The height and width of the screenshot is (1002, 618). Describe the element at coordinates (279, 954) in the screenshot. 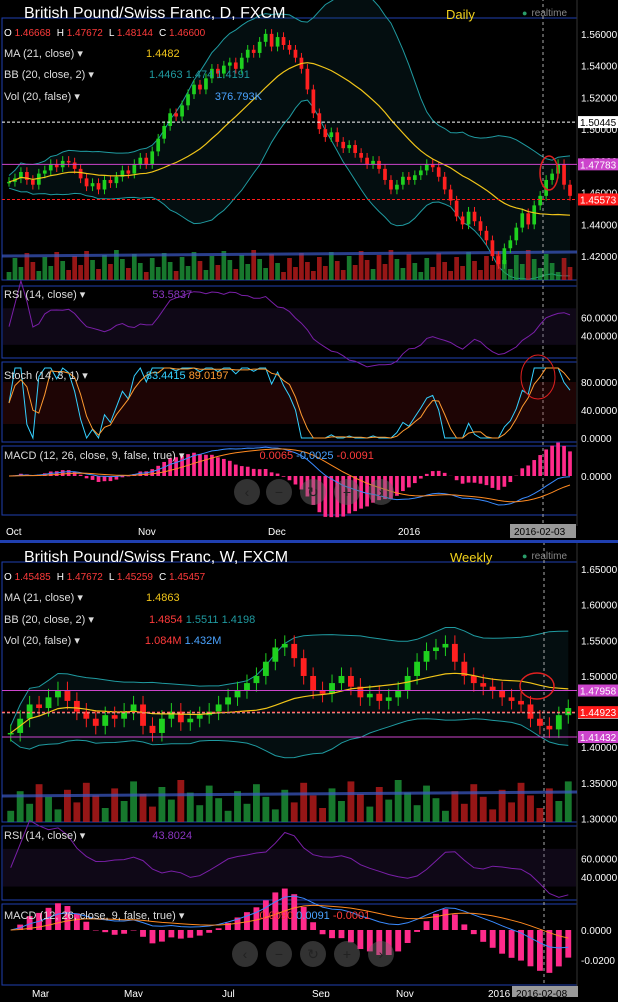

I see `weekly-zoom-out-button: −` at that location.